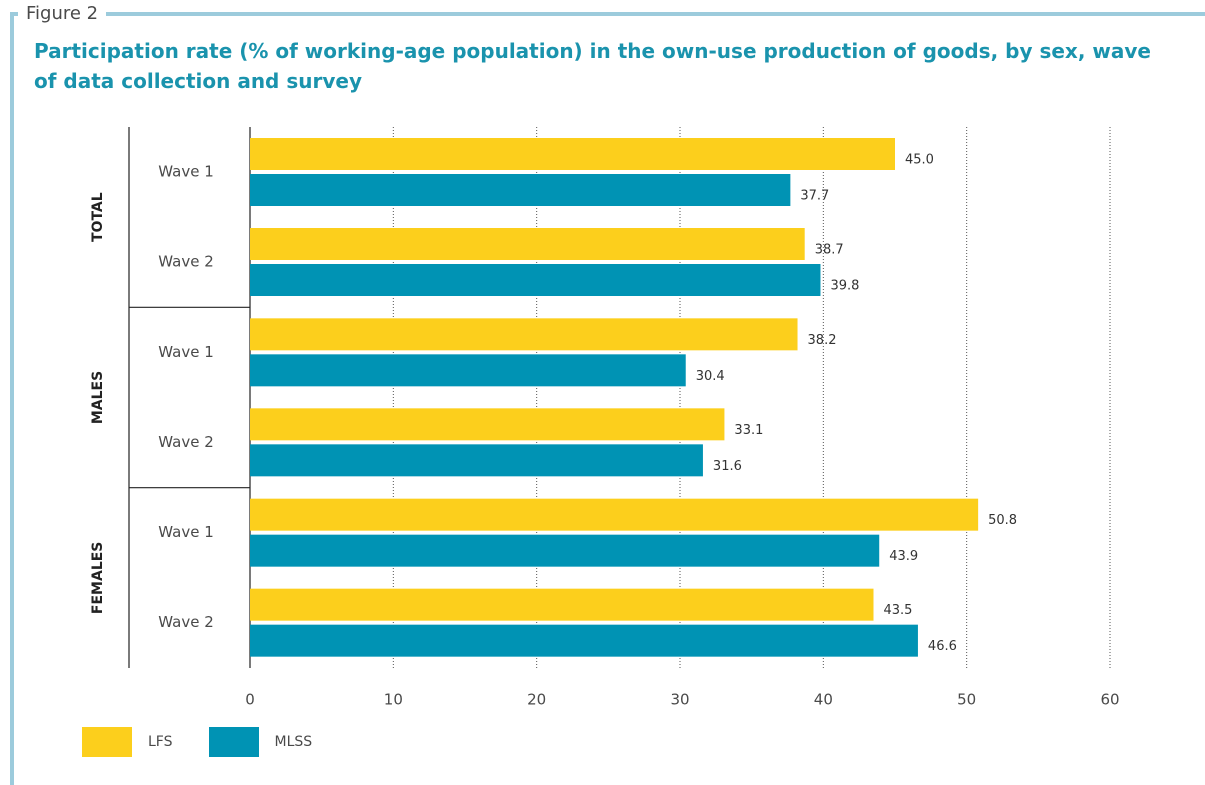  I want to click on group-label-males: MALES, so click(98, 397).